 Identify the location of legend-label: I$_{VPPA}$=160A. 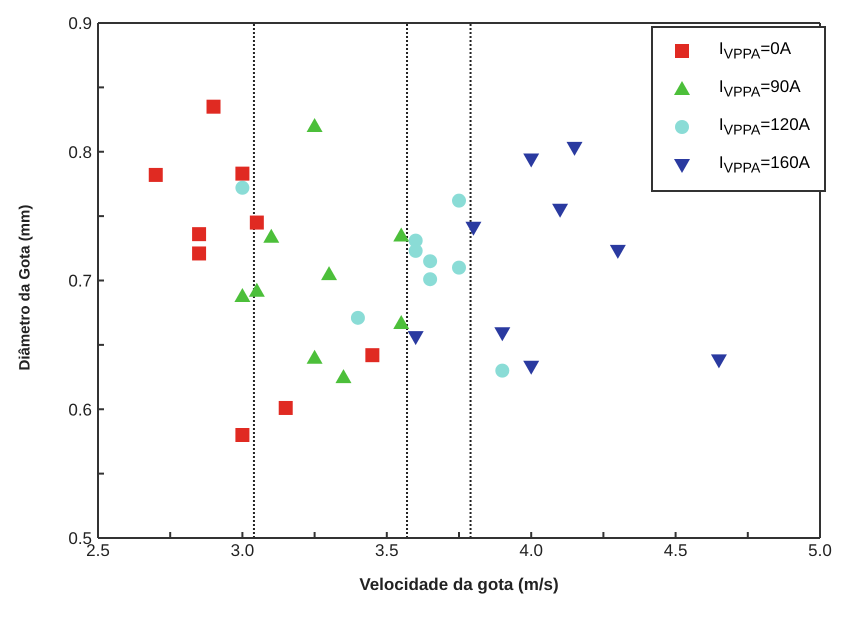
(764, 165).